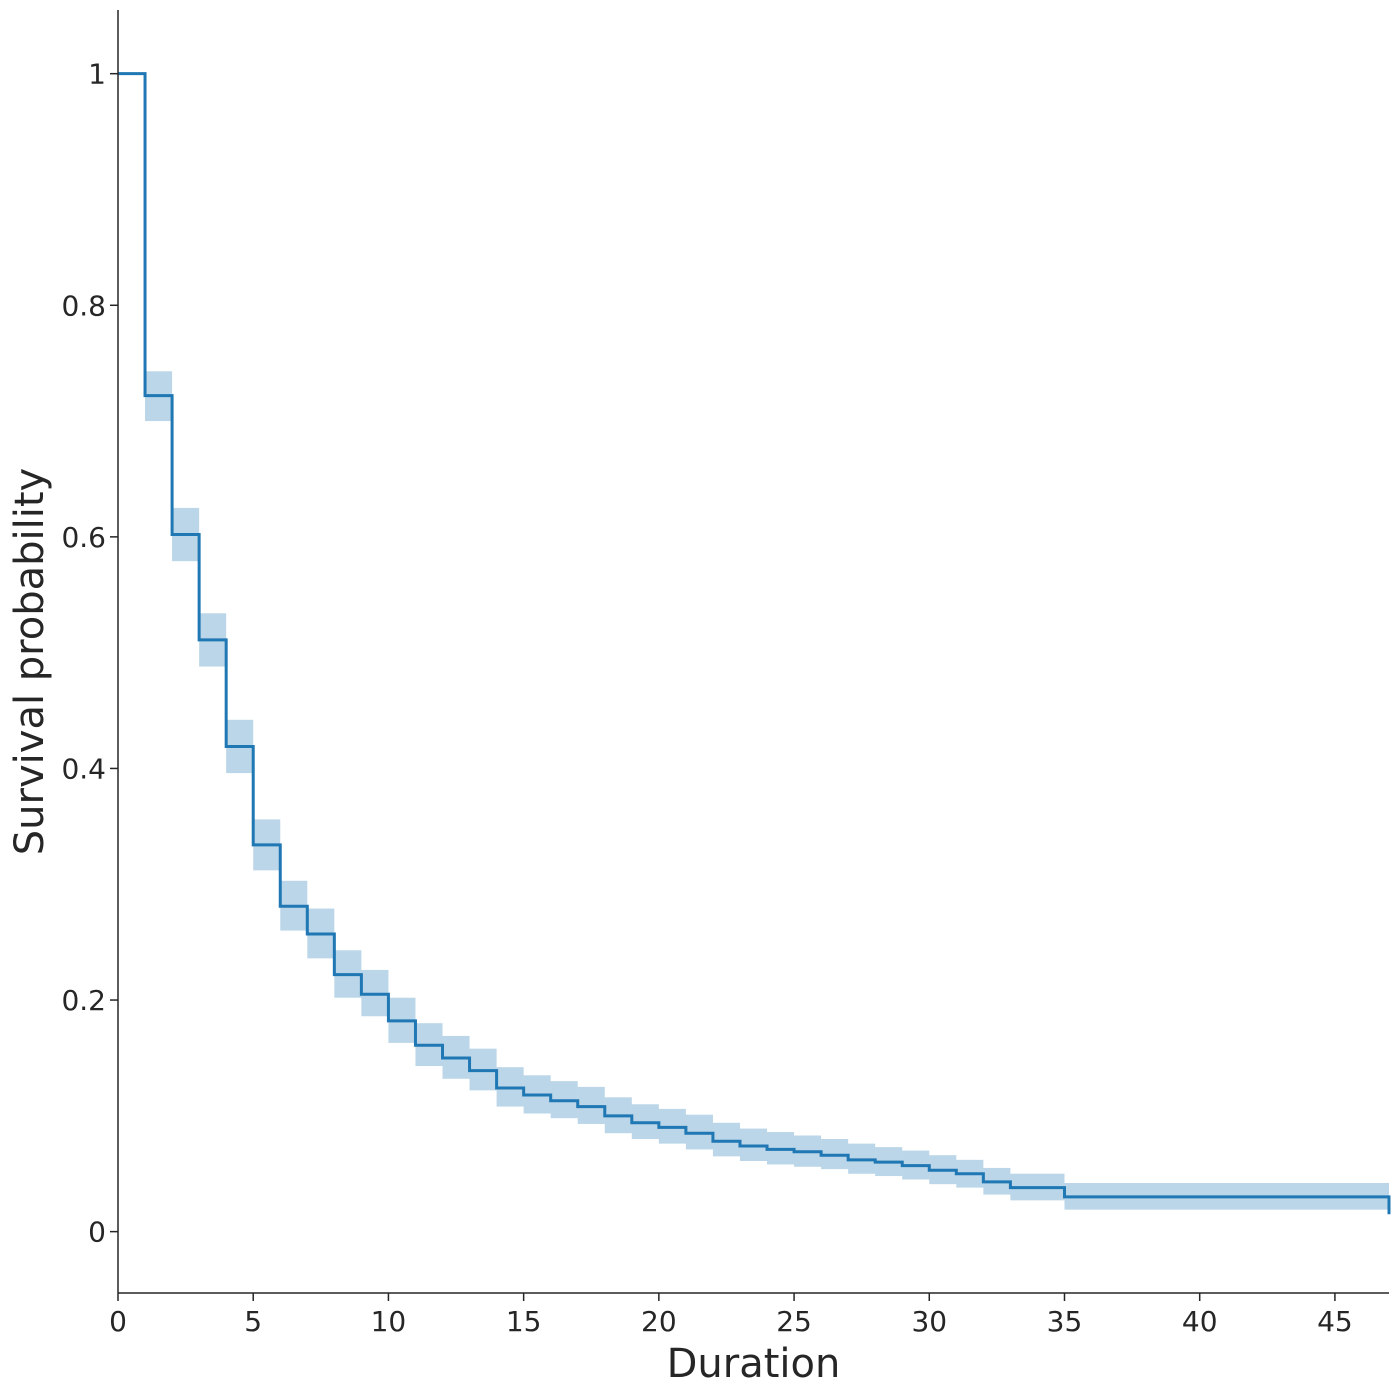 This screenshot has height=1400, width=1400. What do you see at coordinates (1335, 1321) in the screenshot?
I see `x-tick-label: 45` at bounding box center [1335, 1321].